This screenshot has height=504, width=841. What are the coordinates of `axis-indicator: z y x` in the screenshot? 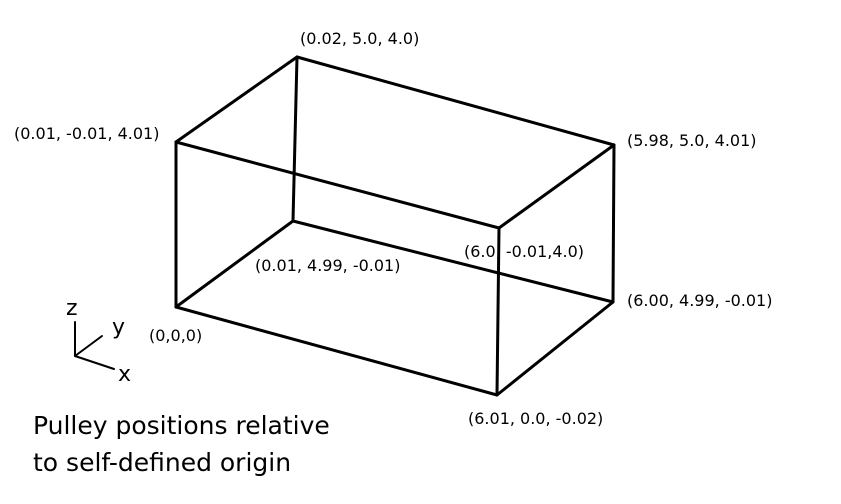 It's located at (98, 341).